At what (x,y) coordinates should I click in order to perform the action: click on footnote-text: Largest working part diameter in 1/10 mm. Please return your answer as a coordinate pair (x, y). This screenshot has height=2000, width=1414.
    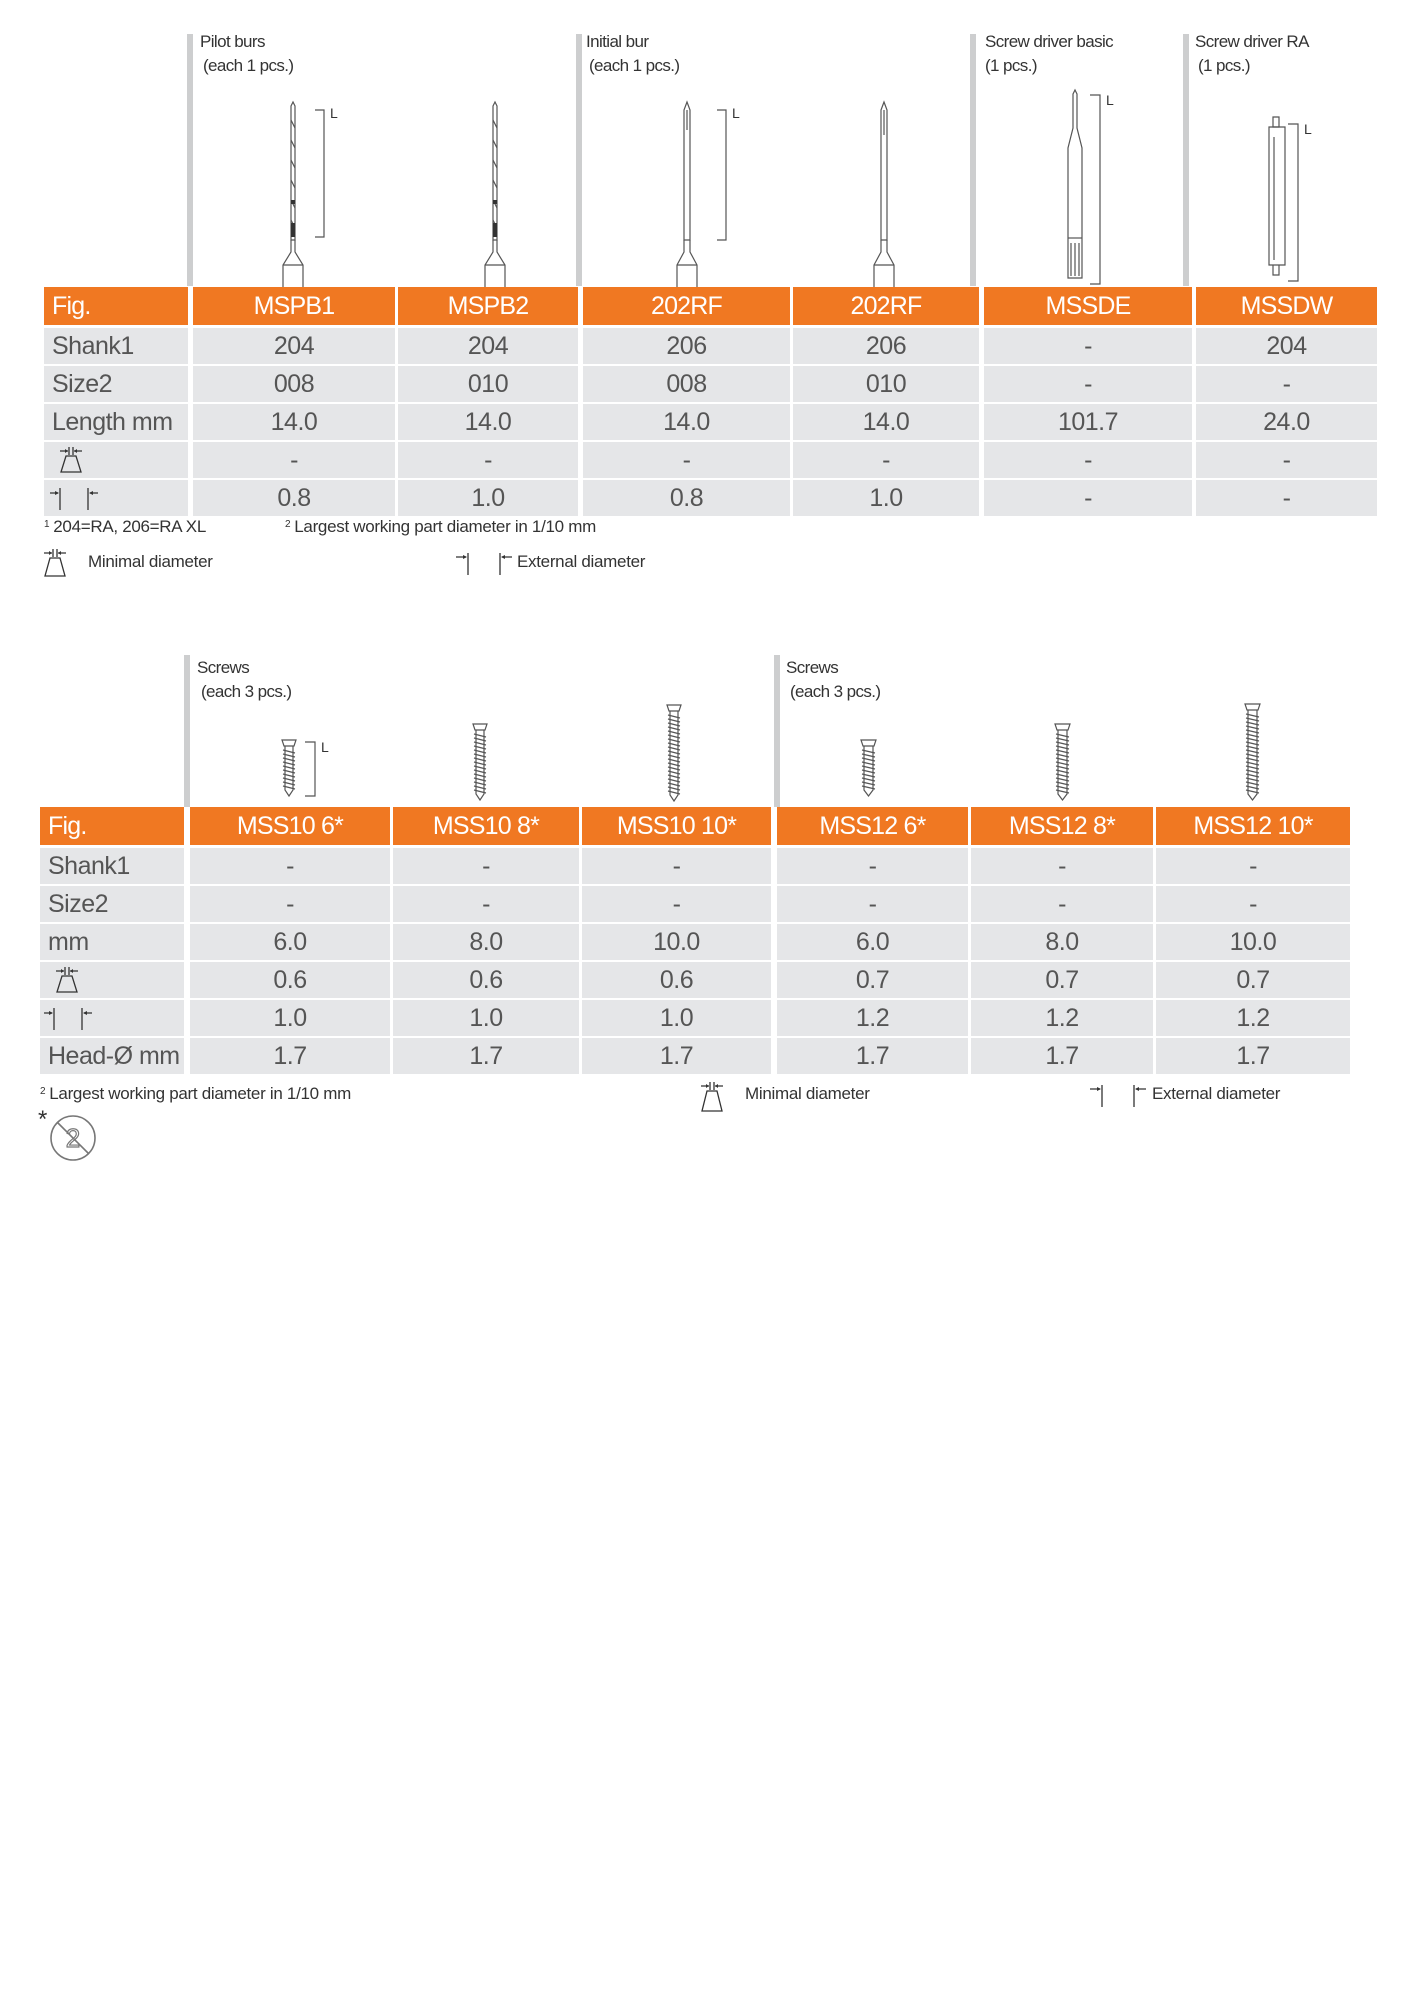
    Looking at the image, I should click on (200, 1093).